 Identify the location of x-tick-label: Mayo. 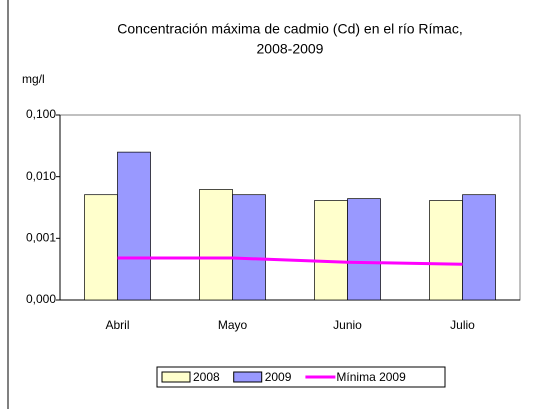
(233, 325).